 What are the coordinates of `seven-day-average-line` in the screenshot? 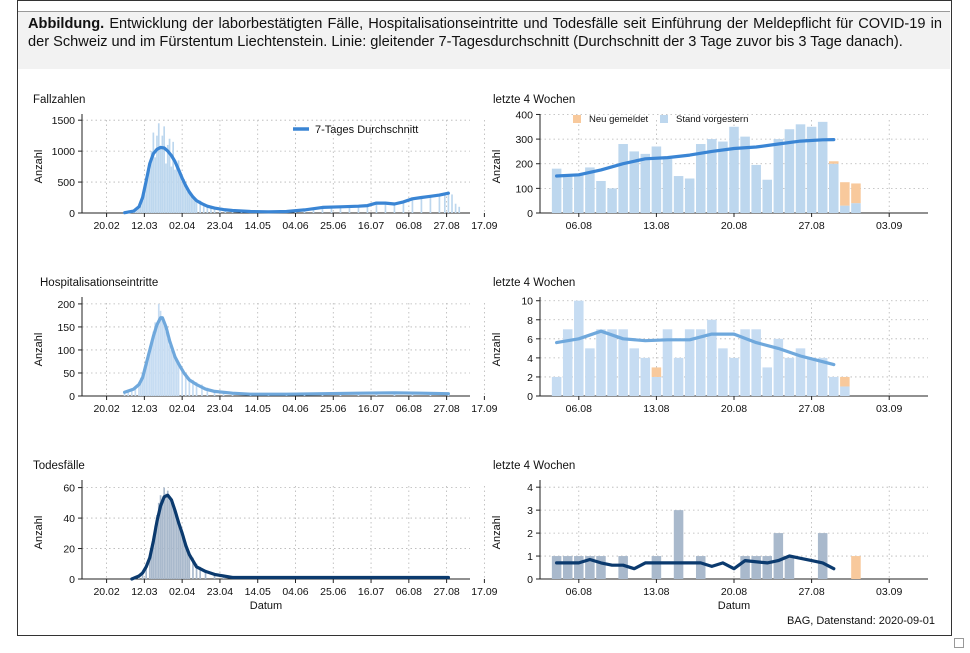 It's located at (695, 348).